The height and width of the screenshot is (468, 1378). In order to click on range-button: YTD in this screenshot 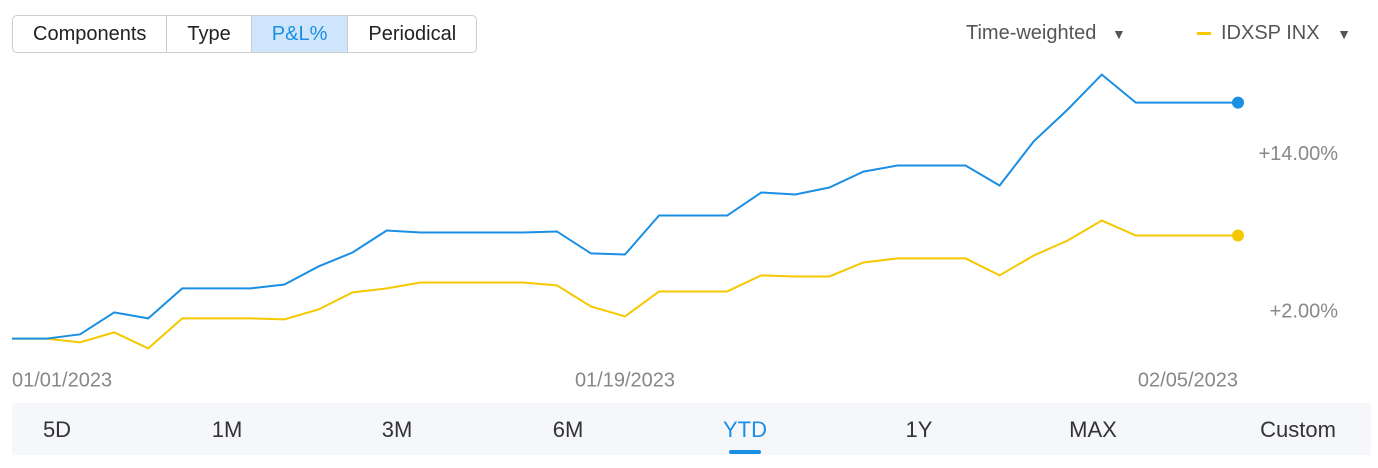, I will do `click(745, 435)`.